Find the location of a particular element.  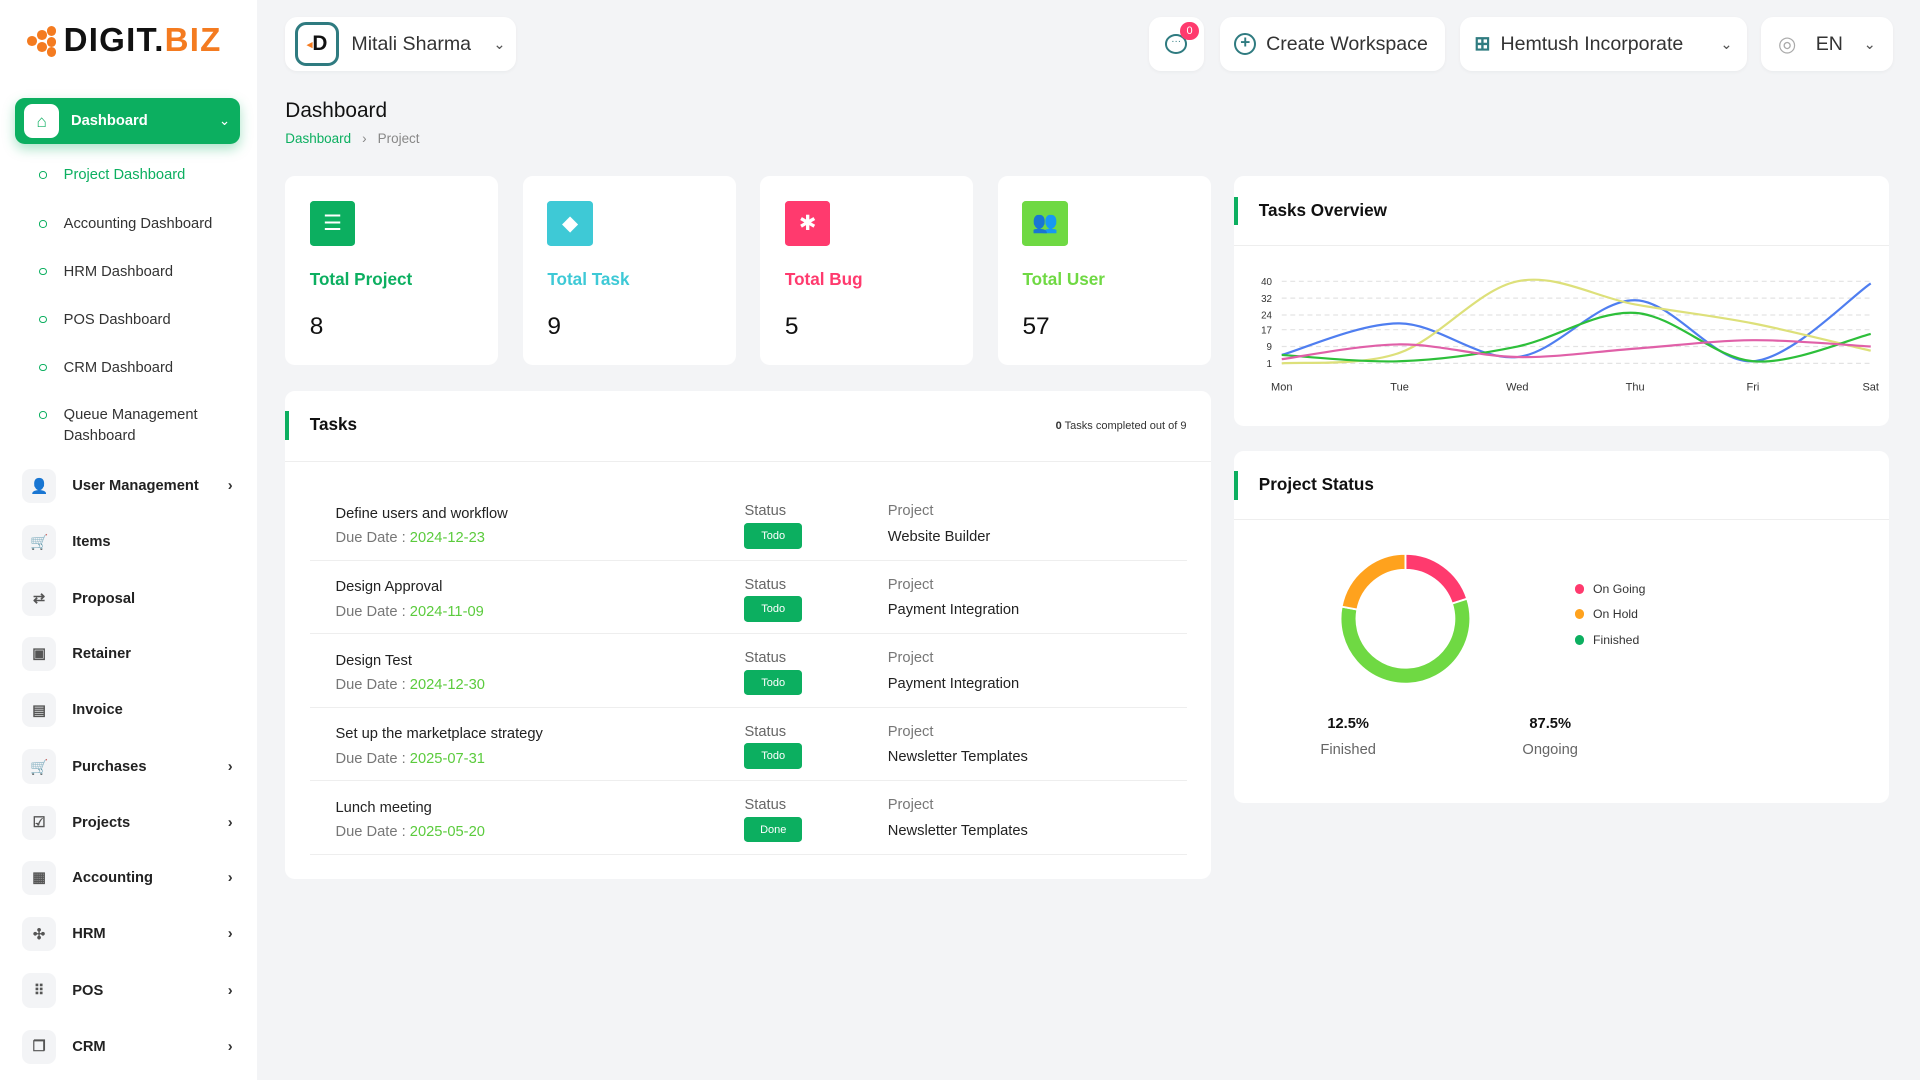

sidebar-item: ✣ HRM › is located at coordinates (127, 934).